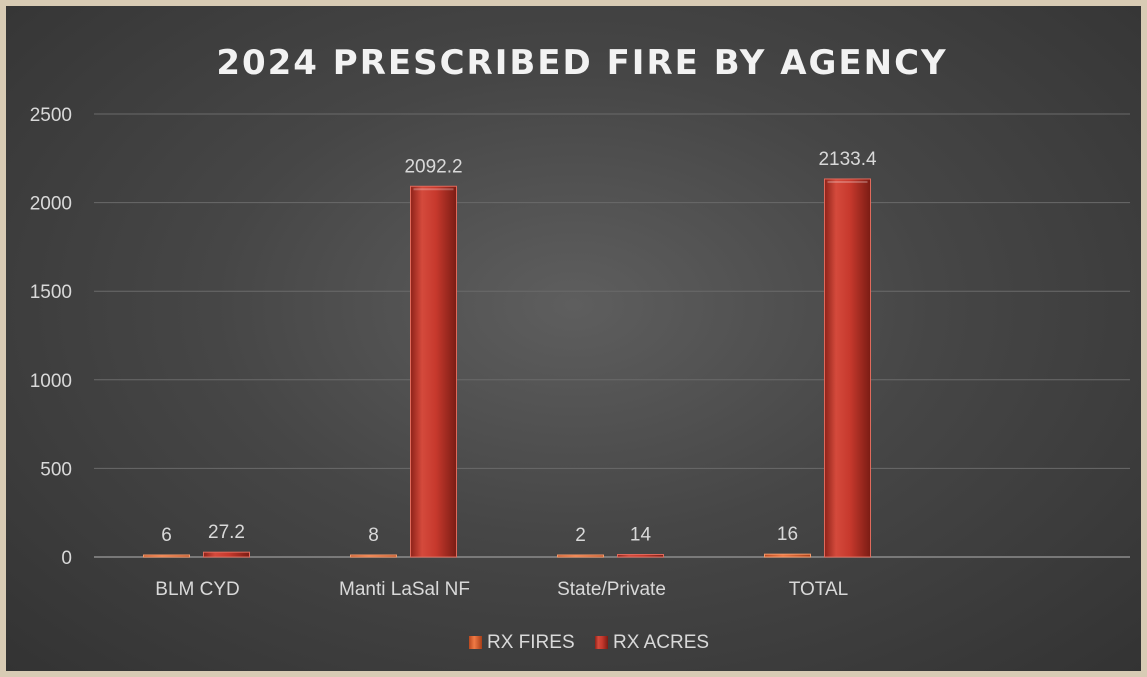  I want to click on y-tick-label: 0, so click(66, 558).